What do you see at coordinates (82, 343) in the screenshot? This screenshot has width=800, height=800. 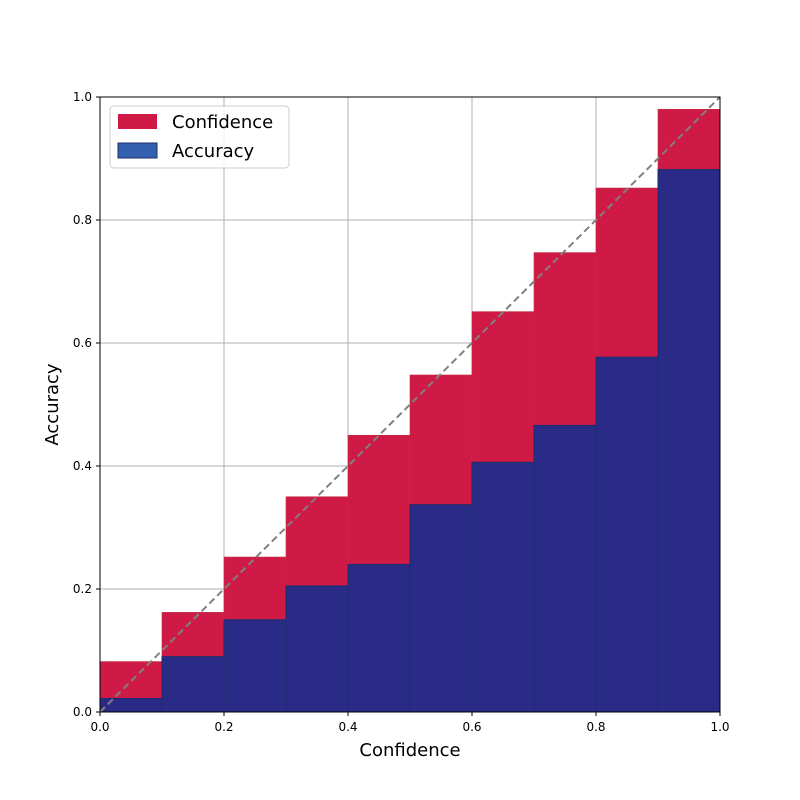 I see `y-tick-label: 0.6` at bounding box center [82, 343].